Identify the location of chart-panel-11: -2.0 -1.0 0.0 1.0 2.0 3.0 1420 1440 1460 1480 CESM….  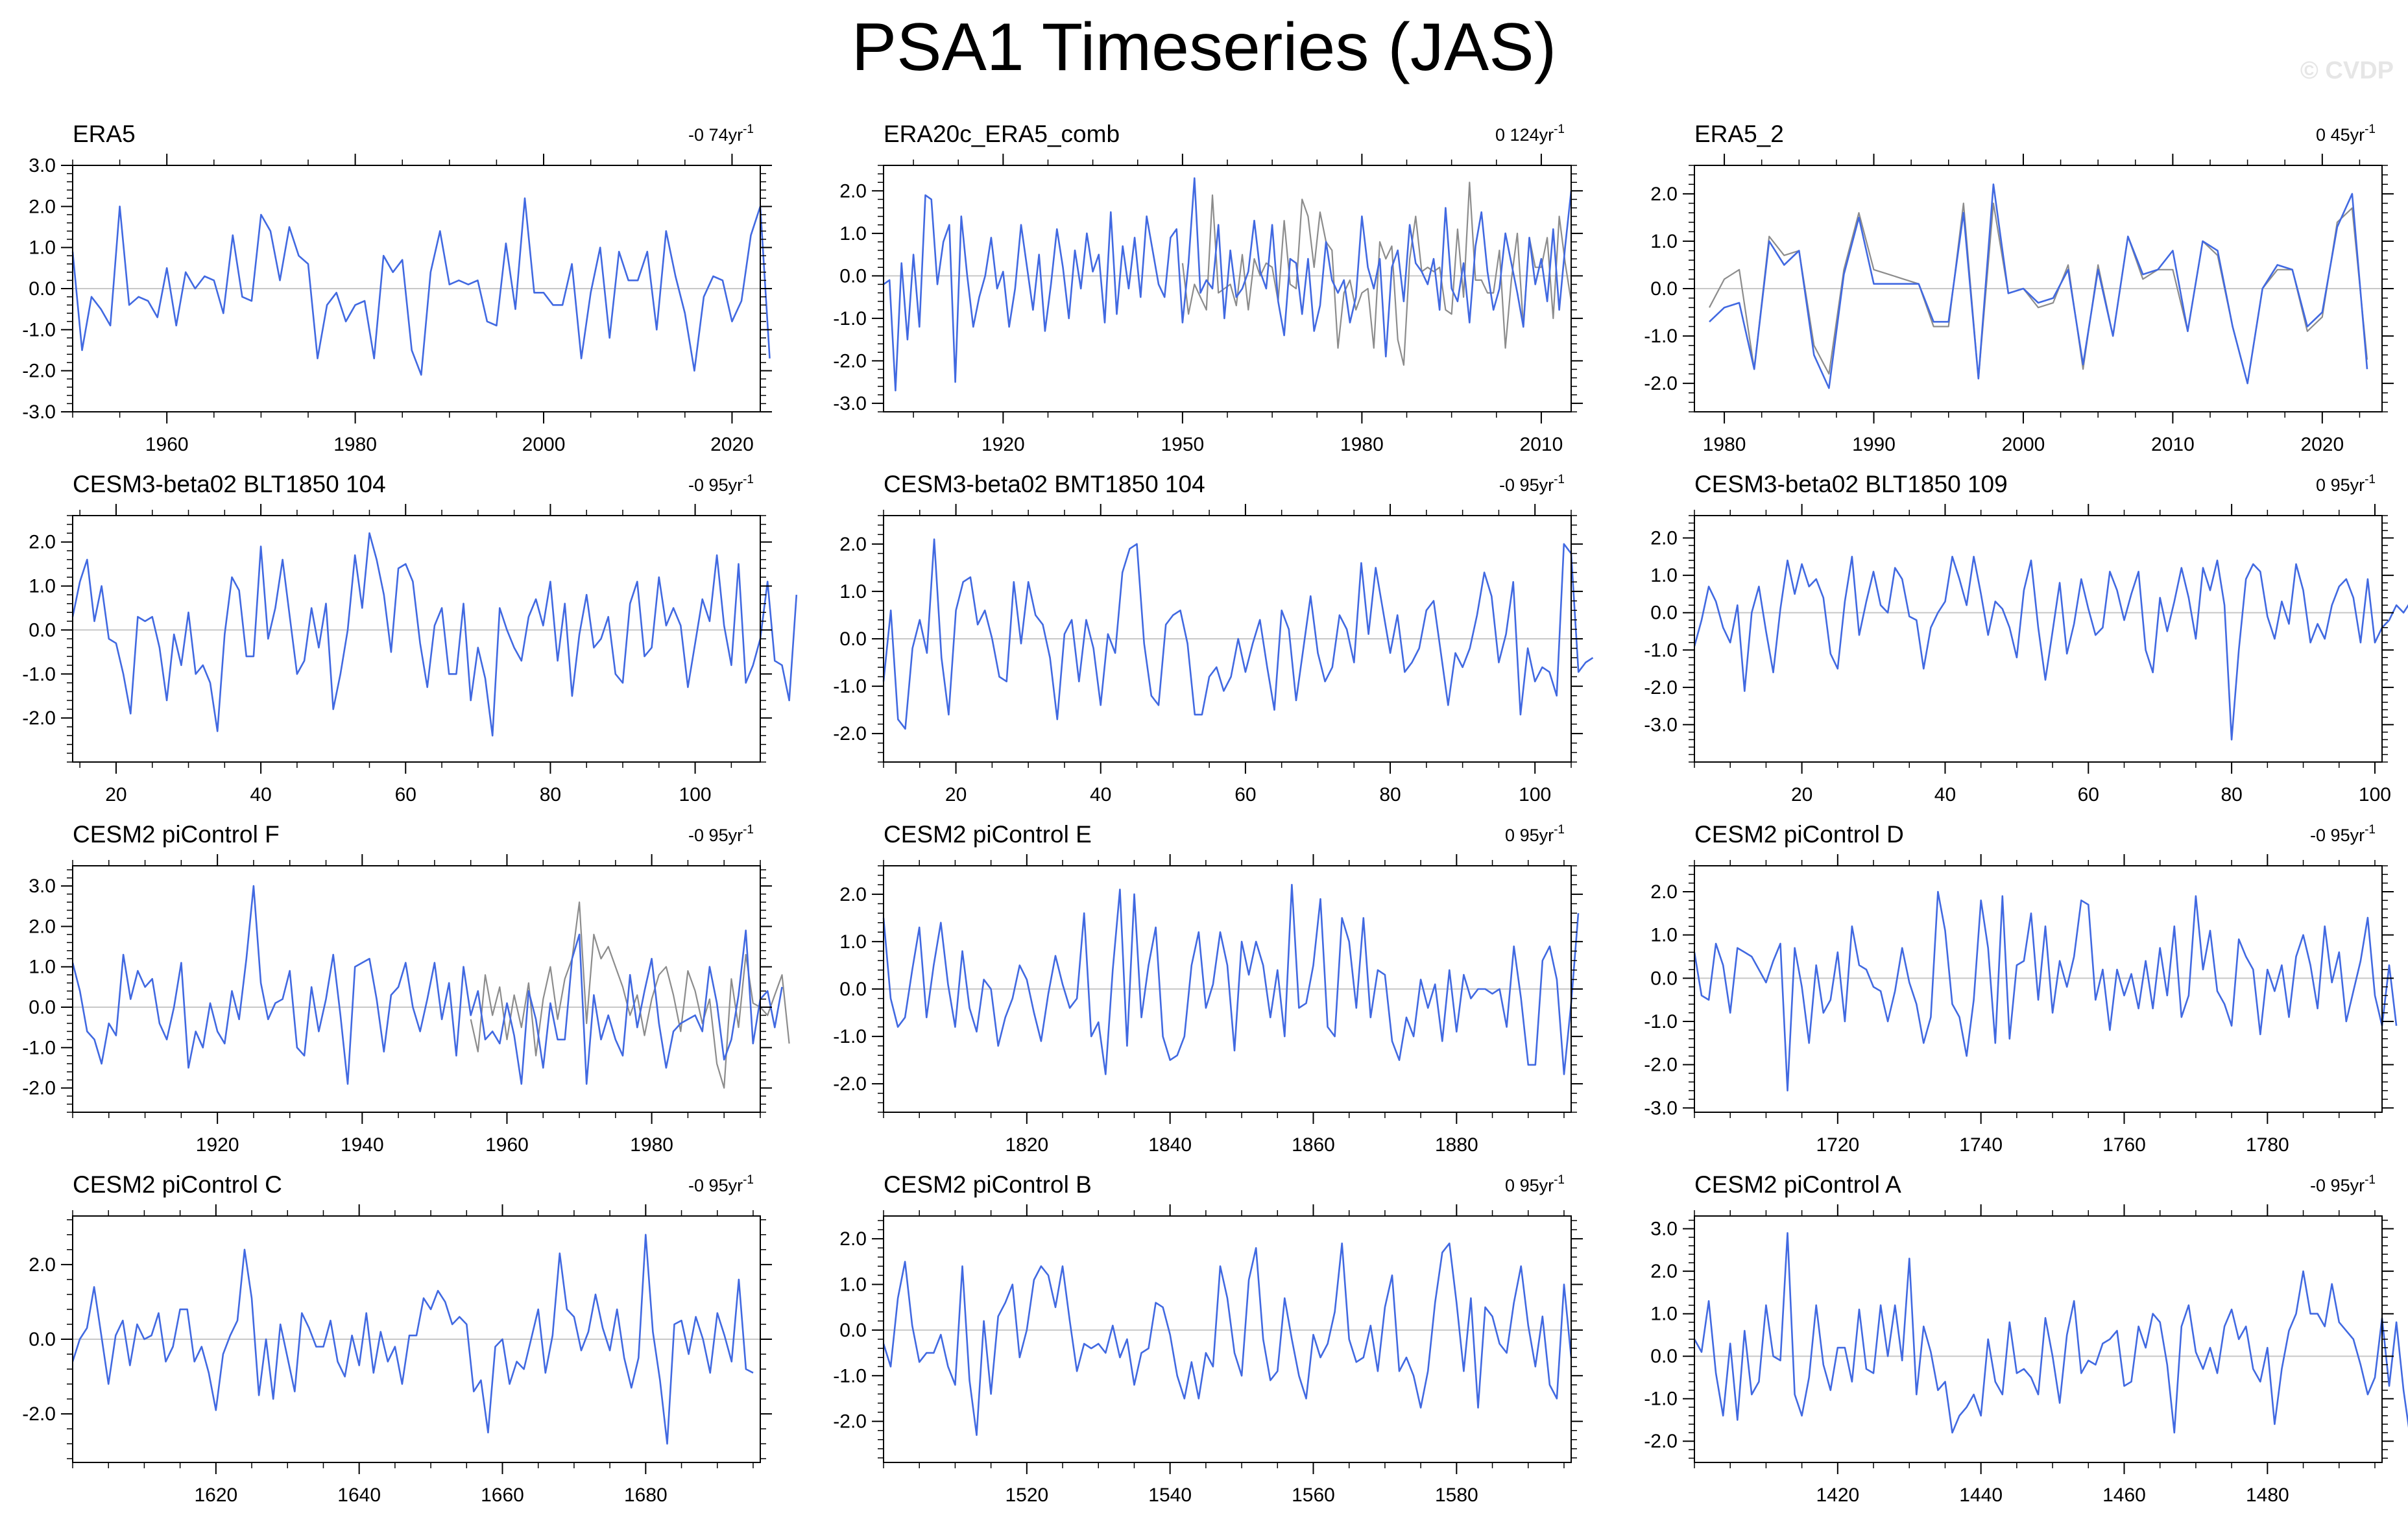
(2026, 1338).